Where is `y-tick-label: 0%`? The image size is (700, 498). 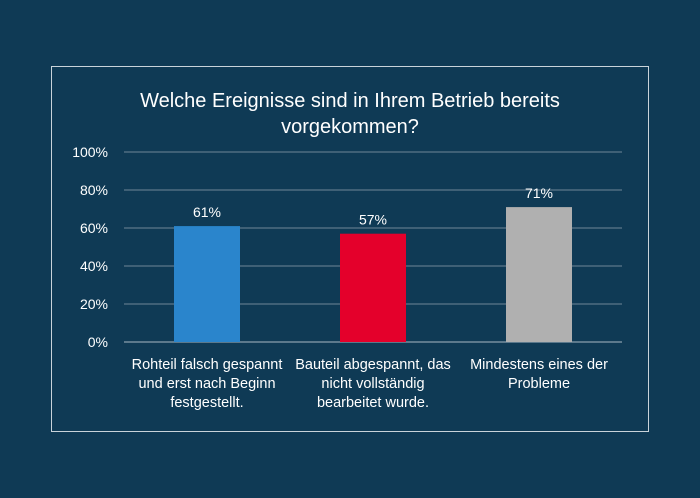 y-tick-label: 0% is located at coordinates (98, 342).